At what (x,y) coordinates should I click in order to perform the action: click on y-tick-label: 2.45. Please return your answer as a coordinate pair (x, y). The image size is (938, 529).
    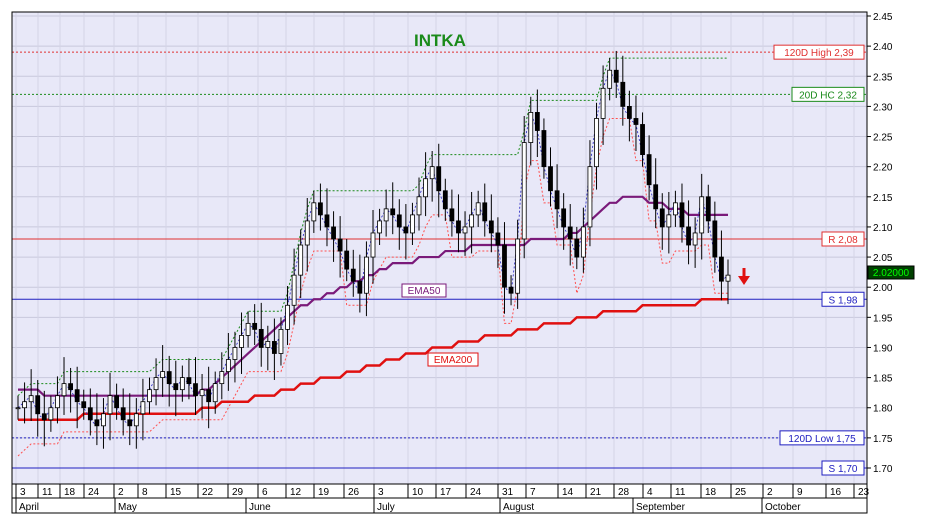
    Looking at the image, I should click on (883, 17).